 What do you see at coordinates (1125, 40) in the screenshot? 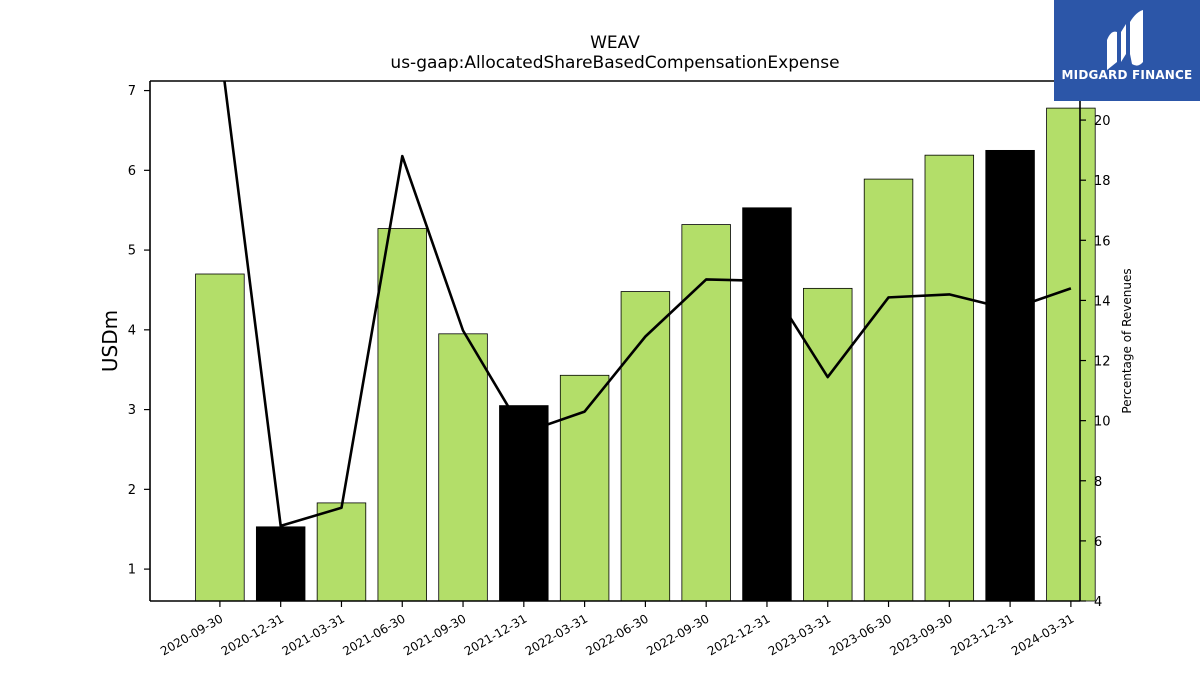
I see `logo-mark-icon` at bounding box center [1125, 40].